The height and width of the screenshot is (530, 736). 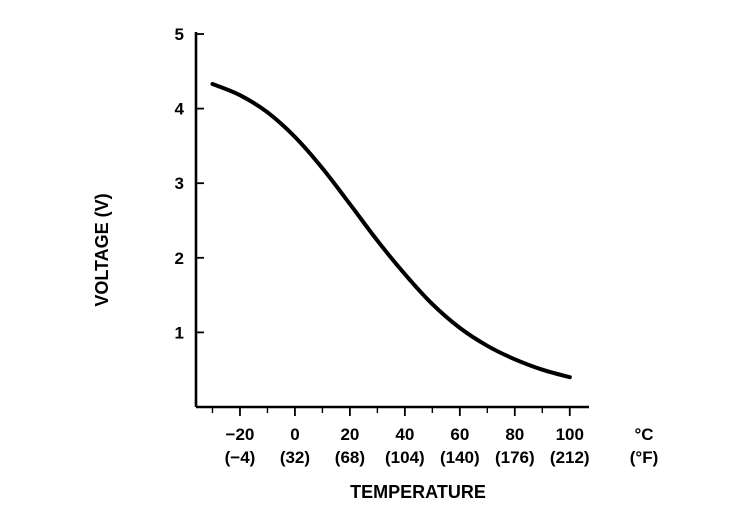 What do you see at coordinates (515, 457) in the screenshot?
I see `x-tick-sublabel: (176)` at bounding box center [515, 457].